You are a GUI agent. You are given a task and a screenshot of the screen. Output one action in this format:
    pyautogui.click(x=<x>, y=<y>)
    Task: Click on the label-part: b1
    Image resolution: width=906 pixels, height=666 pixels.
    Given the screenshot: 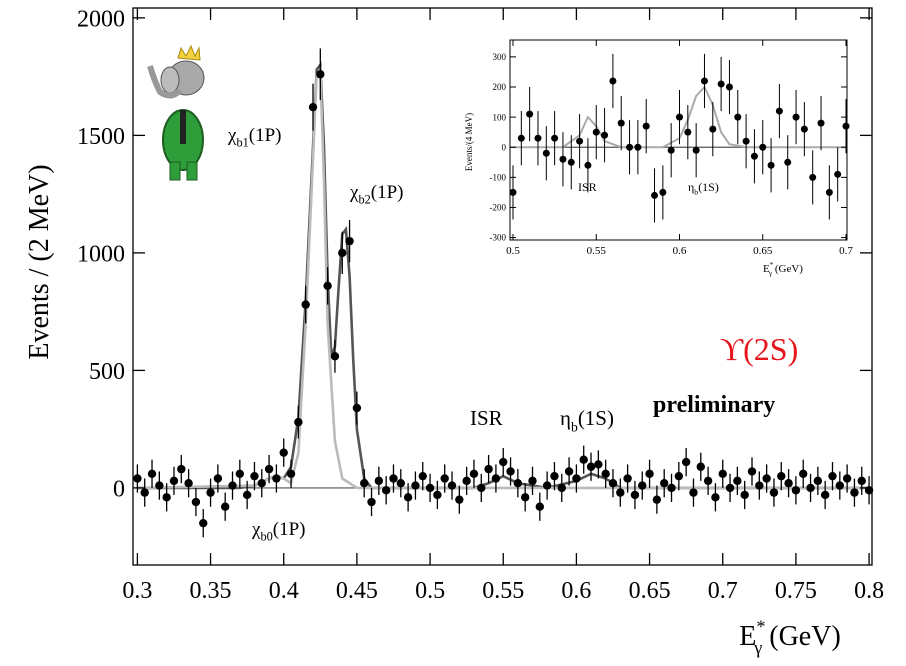 What is the action you would take?
    pyautogui.click(x=242, y=143)
    